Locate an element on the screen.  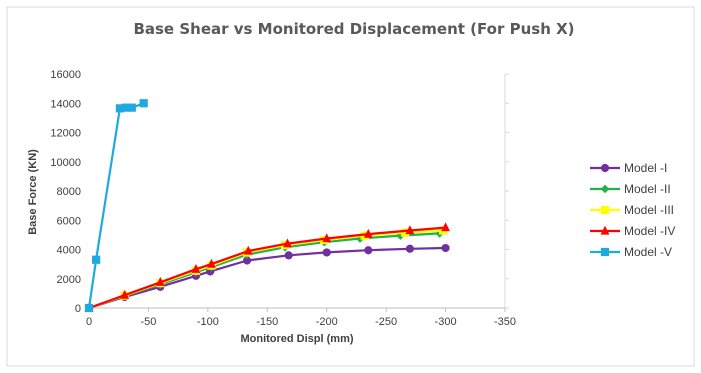
y-tick-label: 4000 is located at coordinates (69, 251).